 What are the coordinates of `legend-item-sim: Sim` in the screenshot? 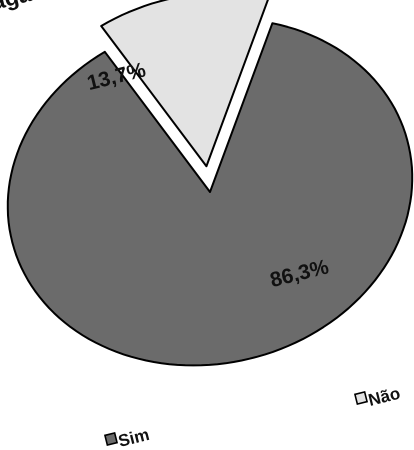 It's located at (127, 437).